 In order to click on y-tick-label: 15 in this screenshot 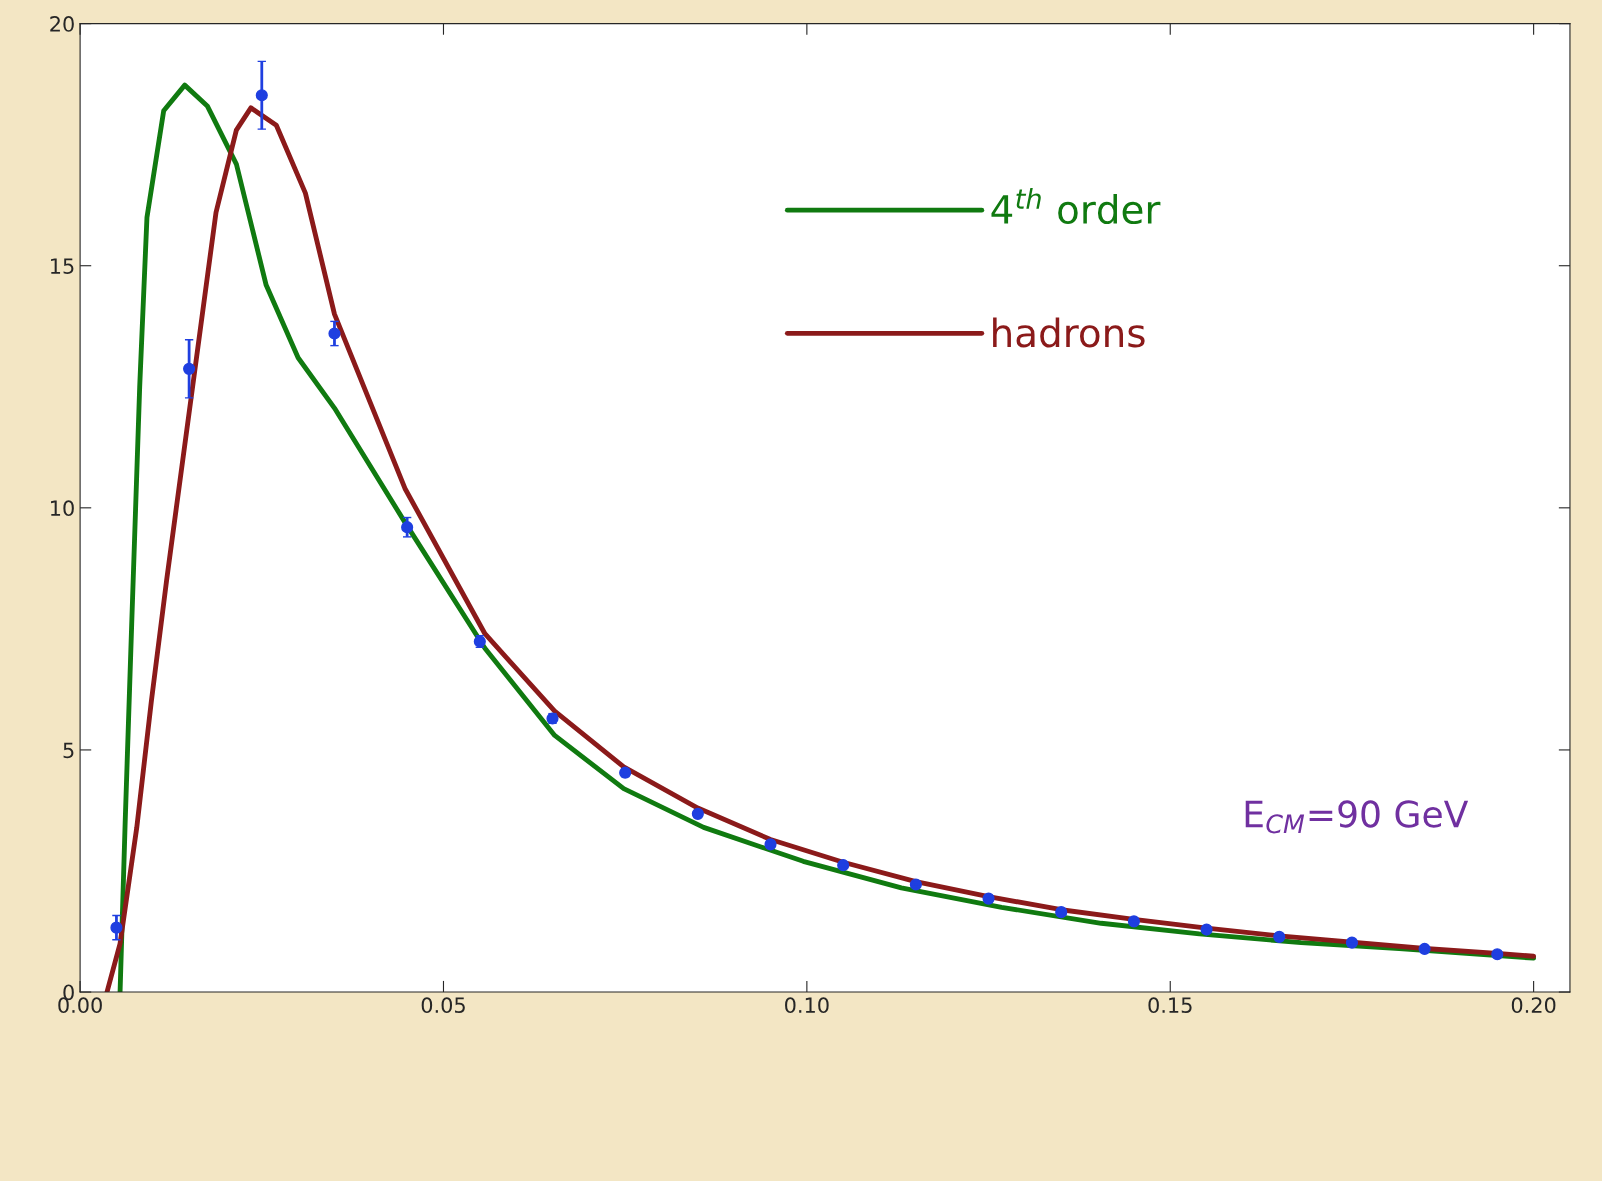, I will do `click(62, 266)`.